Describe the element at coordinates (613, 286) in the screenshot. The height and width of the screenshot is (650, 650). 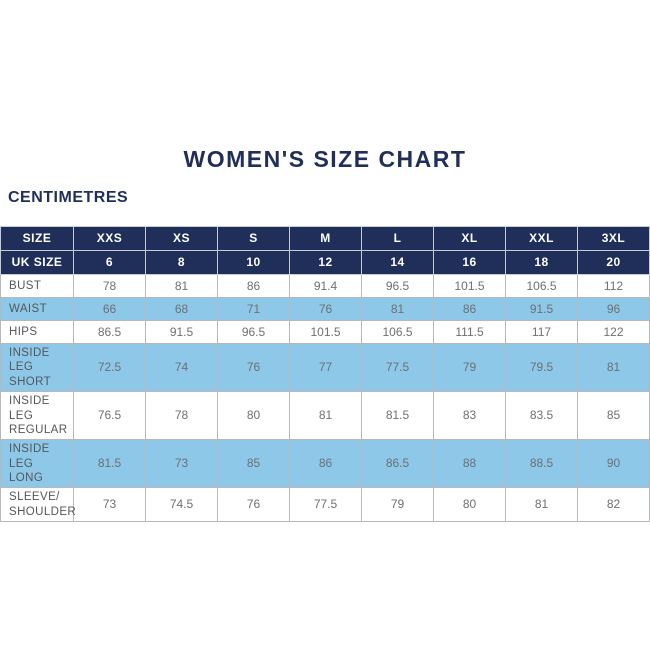
I see `value-cell: 112` at that location.